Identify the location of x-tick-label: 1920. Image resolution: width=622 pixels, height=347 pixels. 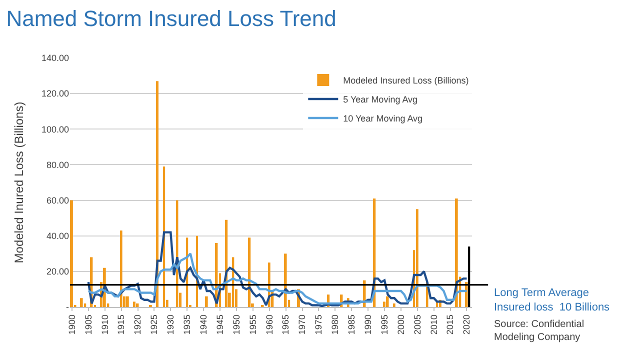
(137, 324).